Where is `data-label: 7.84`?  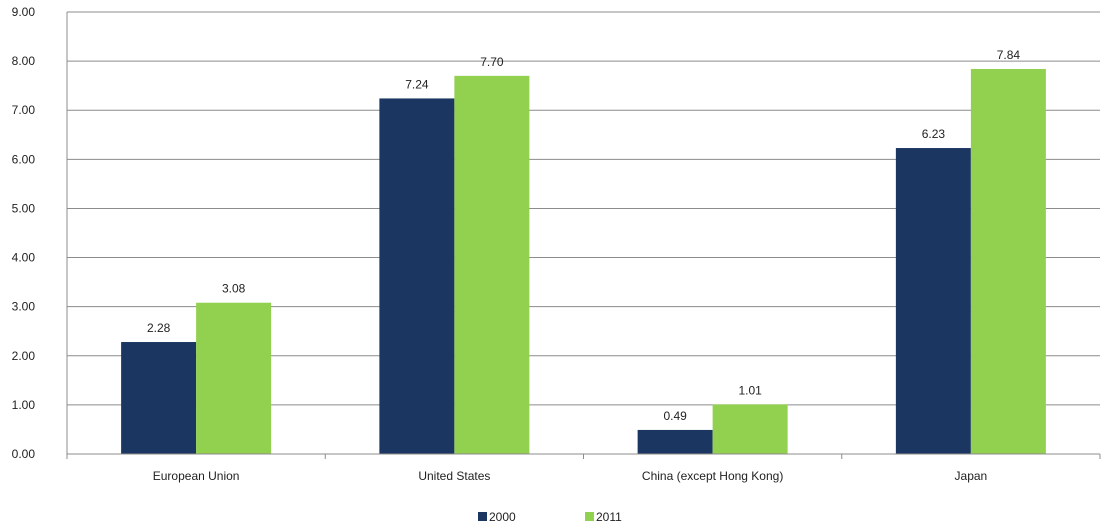
data-label: 7.84 is located at coordinates (1009, 55).